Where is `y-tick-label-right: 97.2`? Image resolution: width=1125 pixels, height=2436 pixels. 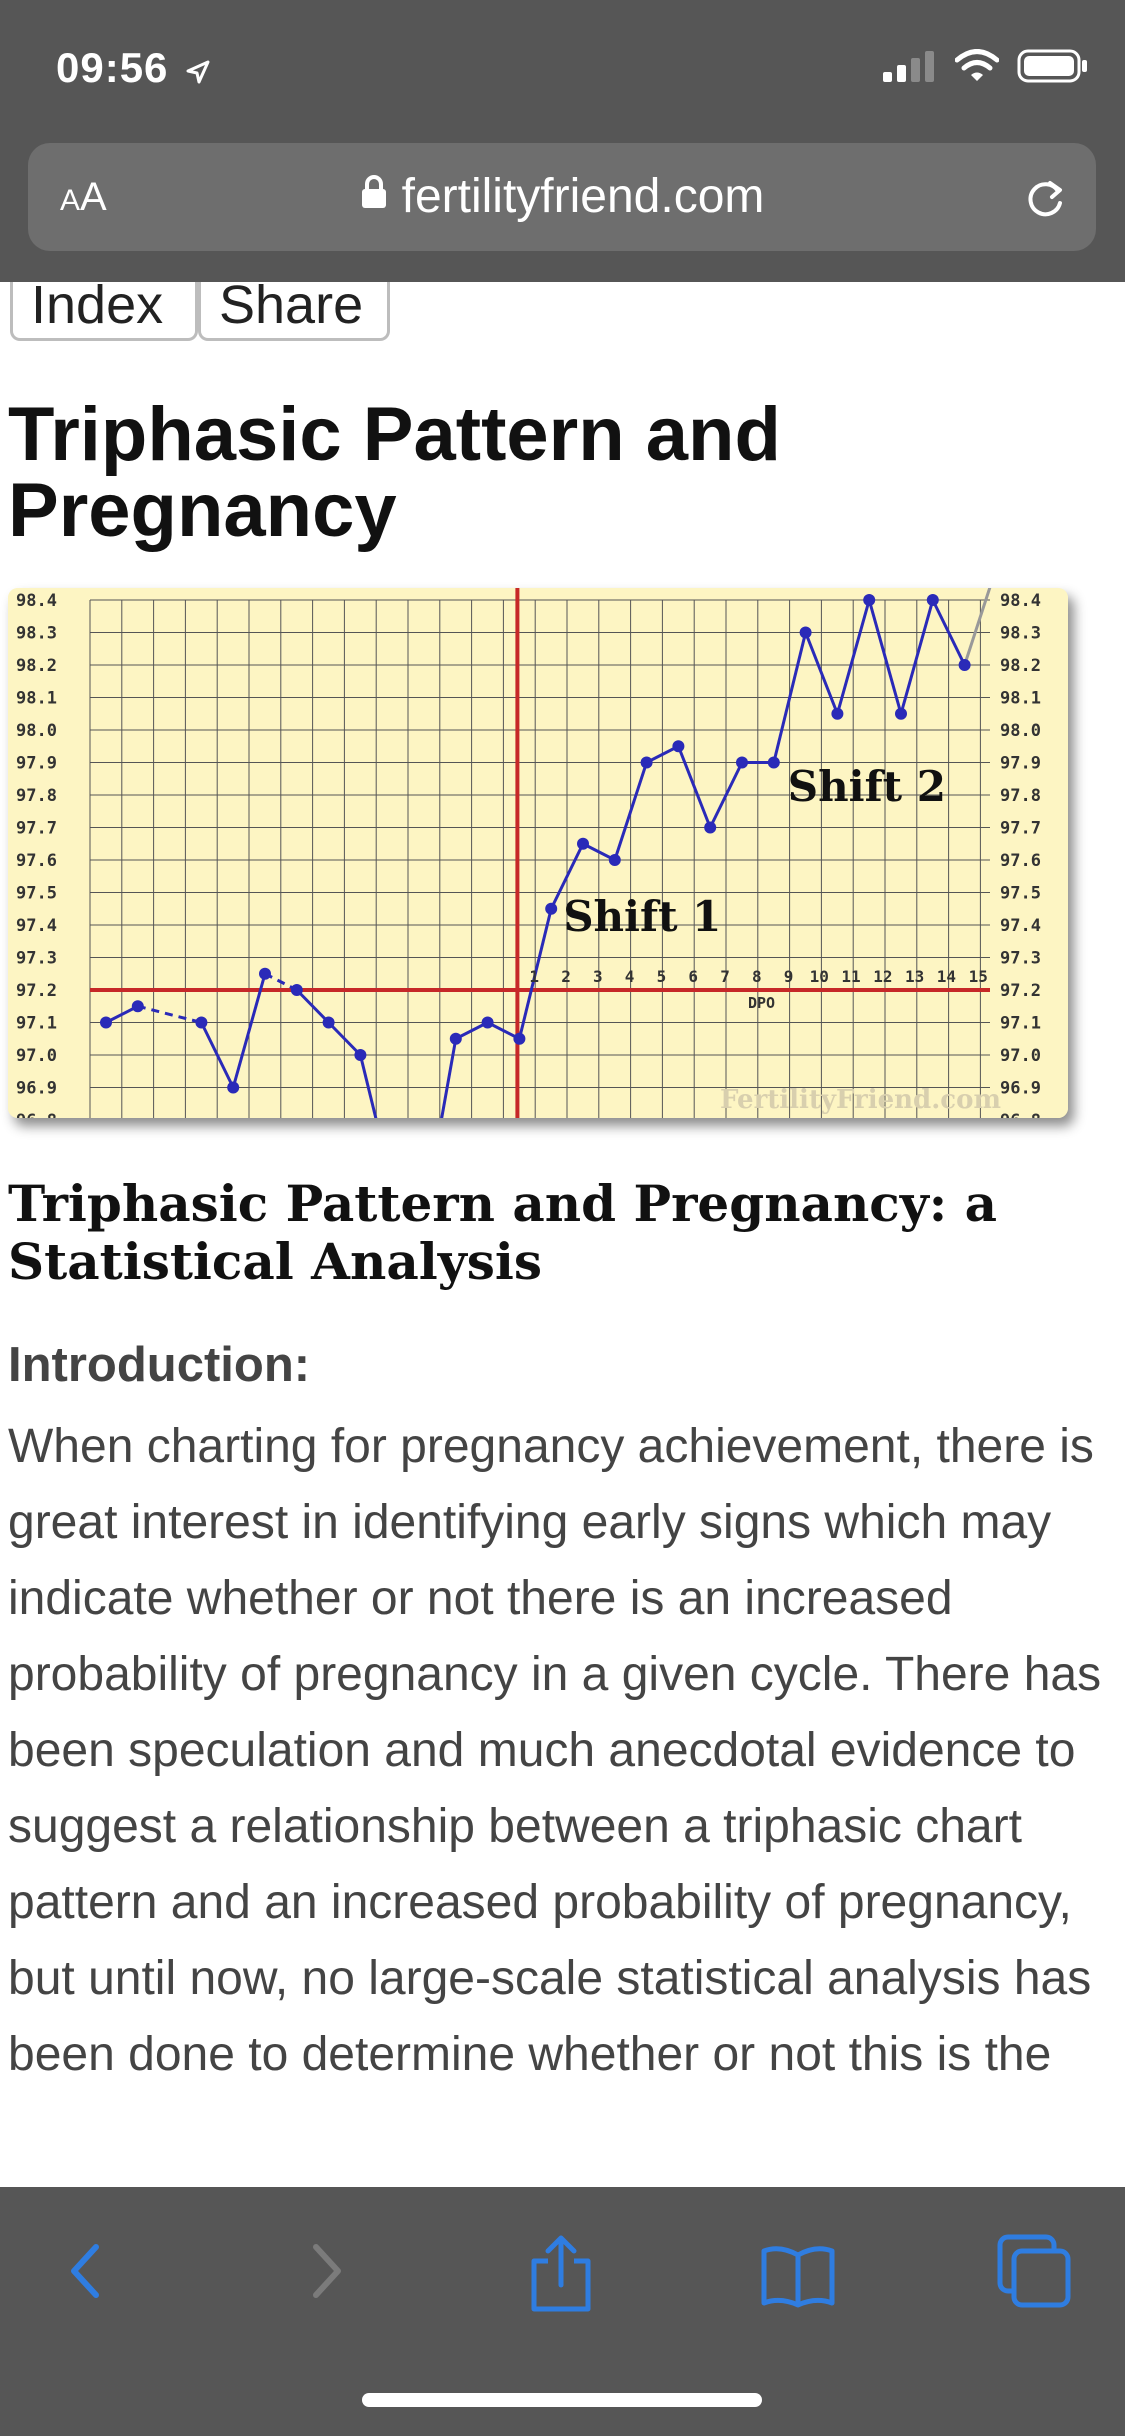
y-tick-label-right: 97.2 is located at coordinates (1020, 991).